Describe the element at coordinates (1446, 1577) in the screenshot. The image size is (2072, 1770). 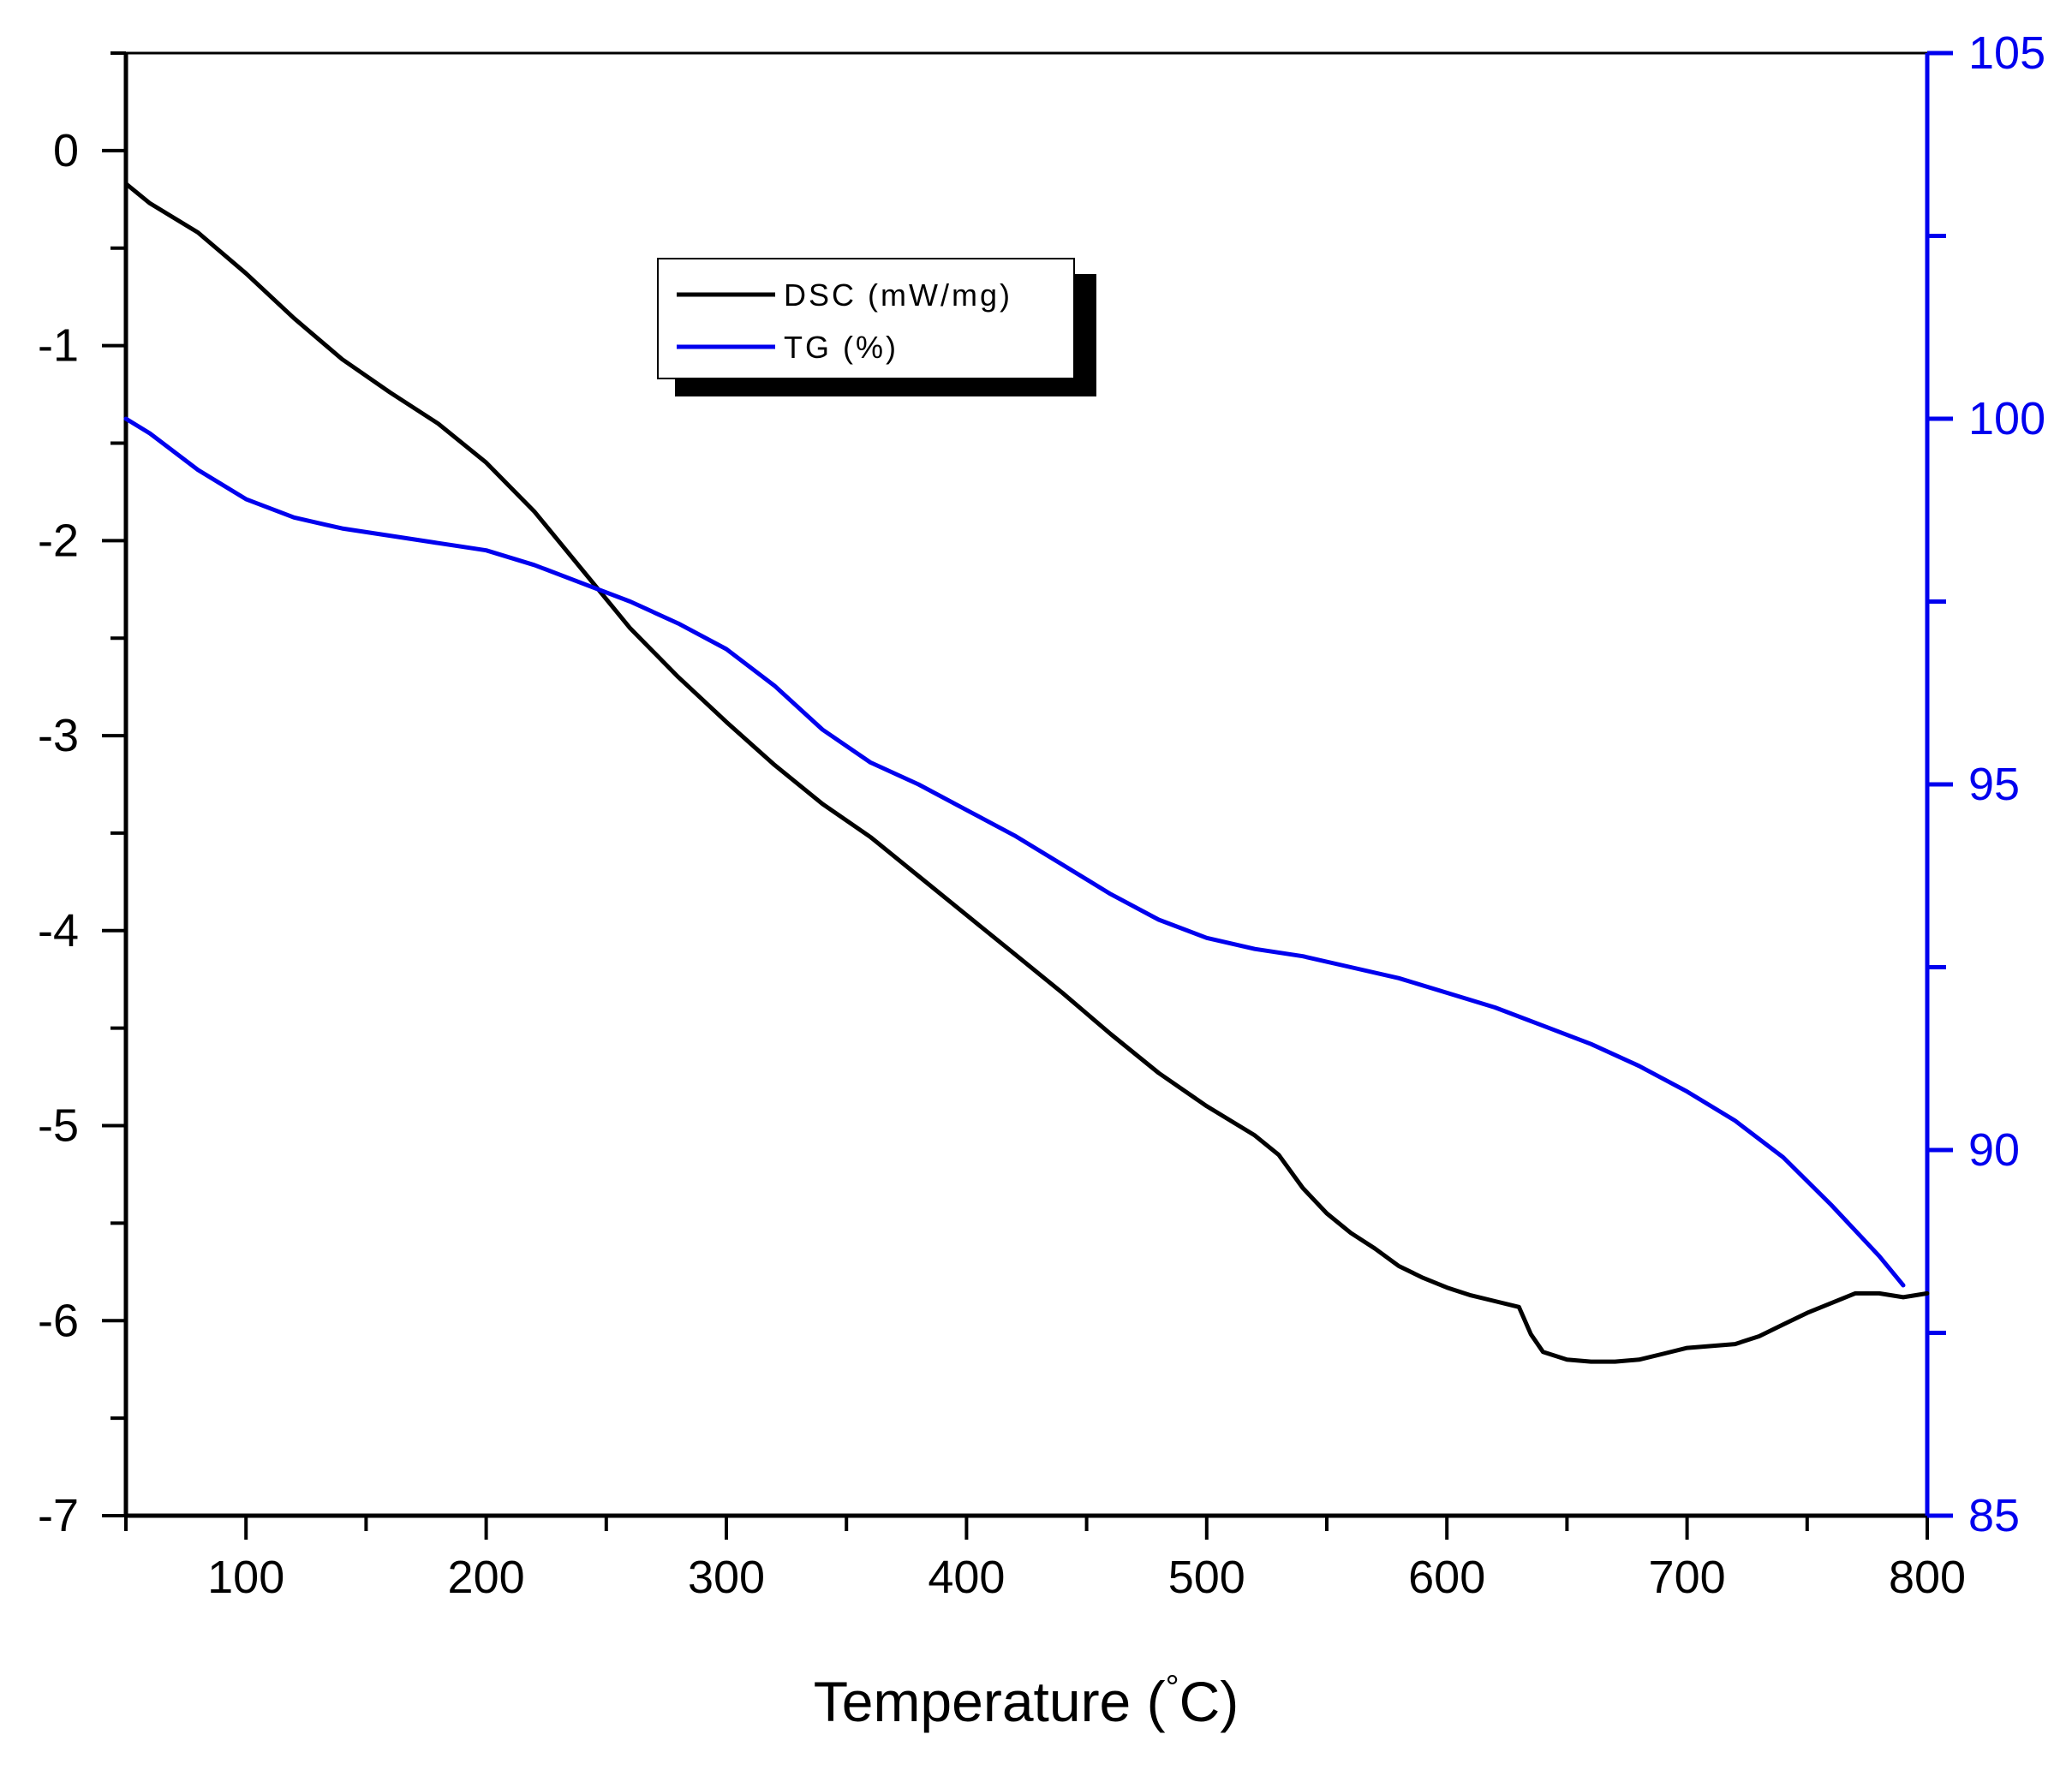
I see `x-tick-label: 600` at that location.